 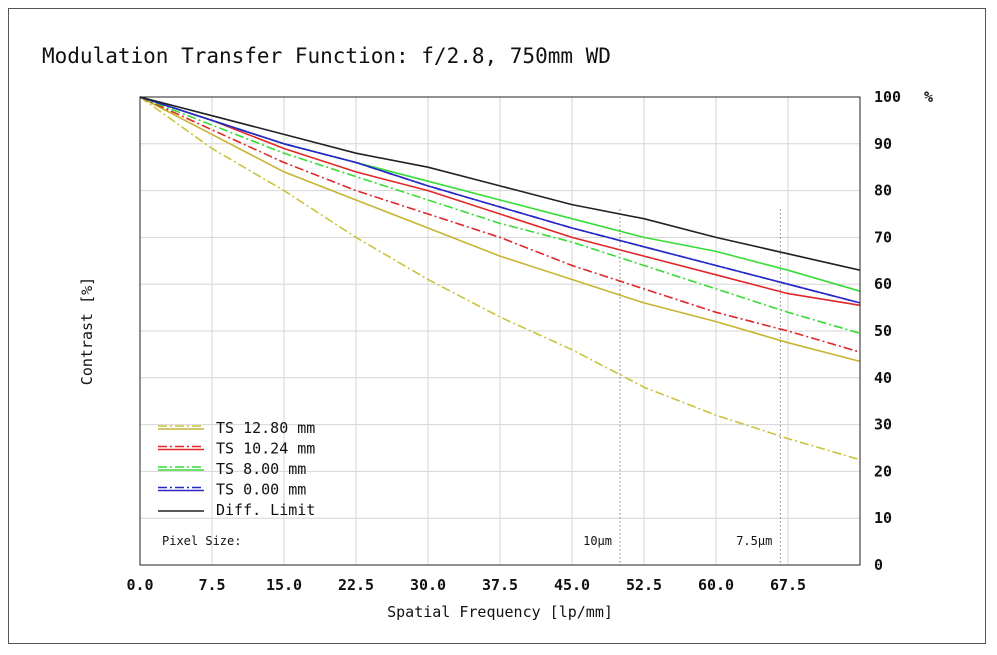 What do you see at coordinates (265, 510) in the screenshot?
I see `legend-label: Diff. Limit` at bounding box center [265, 510].